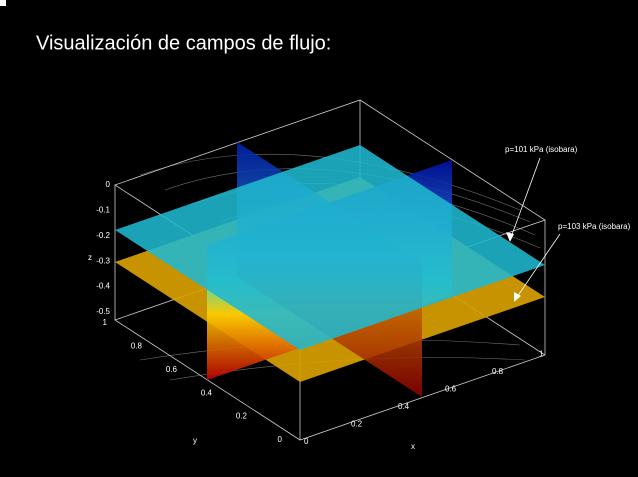 The width and height of the screenshot is (638, 477). I want to click on z-tick-label: -0.3, so click(103, 260).